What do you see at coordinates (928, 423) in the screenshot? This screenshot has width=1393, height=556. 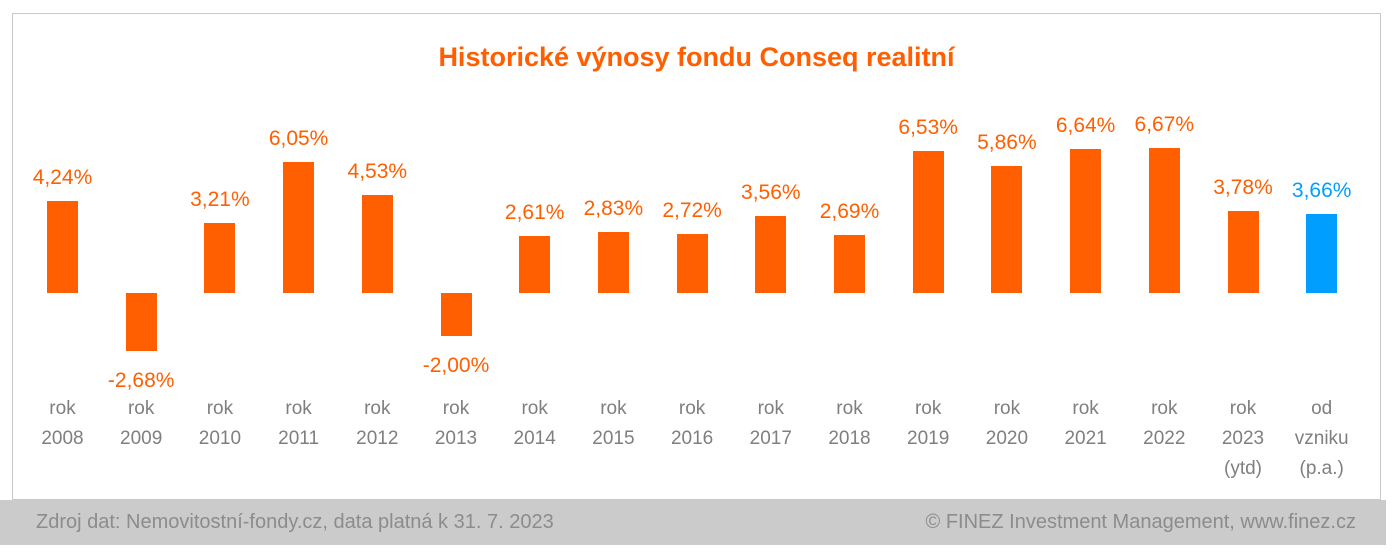 I see `x-axis-label: rok 2019` at bounding box center [928, 423].